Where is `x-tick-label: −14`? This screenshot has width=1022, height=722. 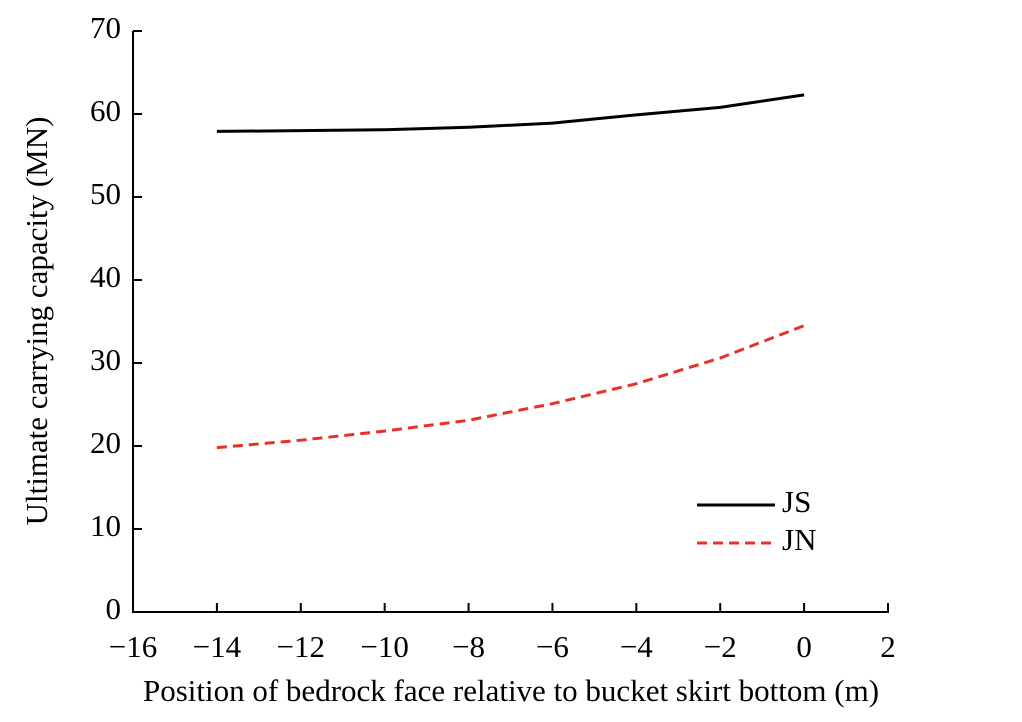 x-tick-label: −14 is located at coordinates (217, 646).